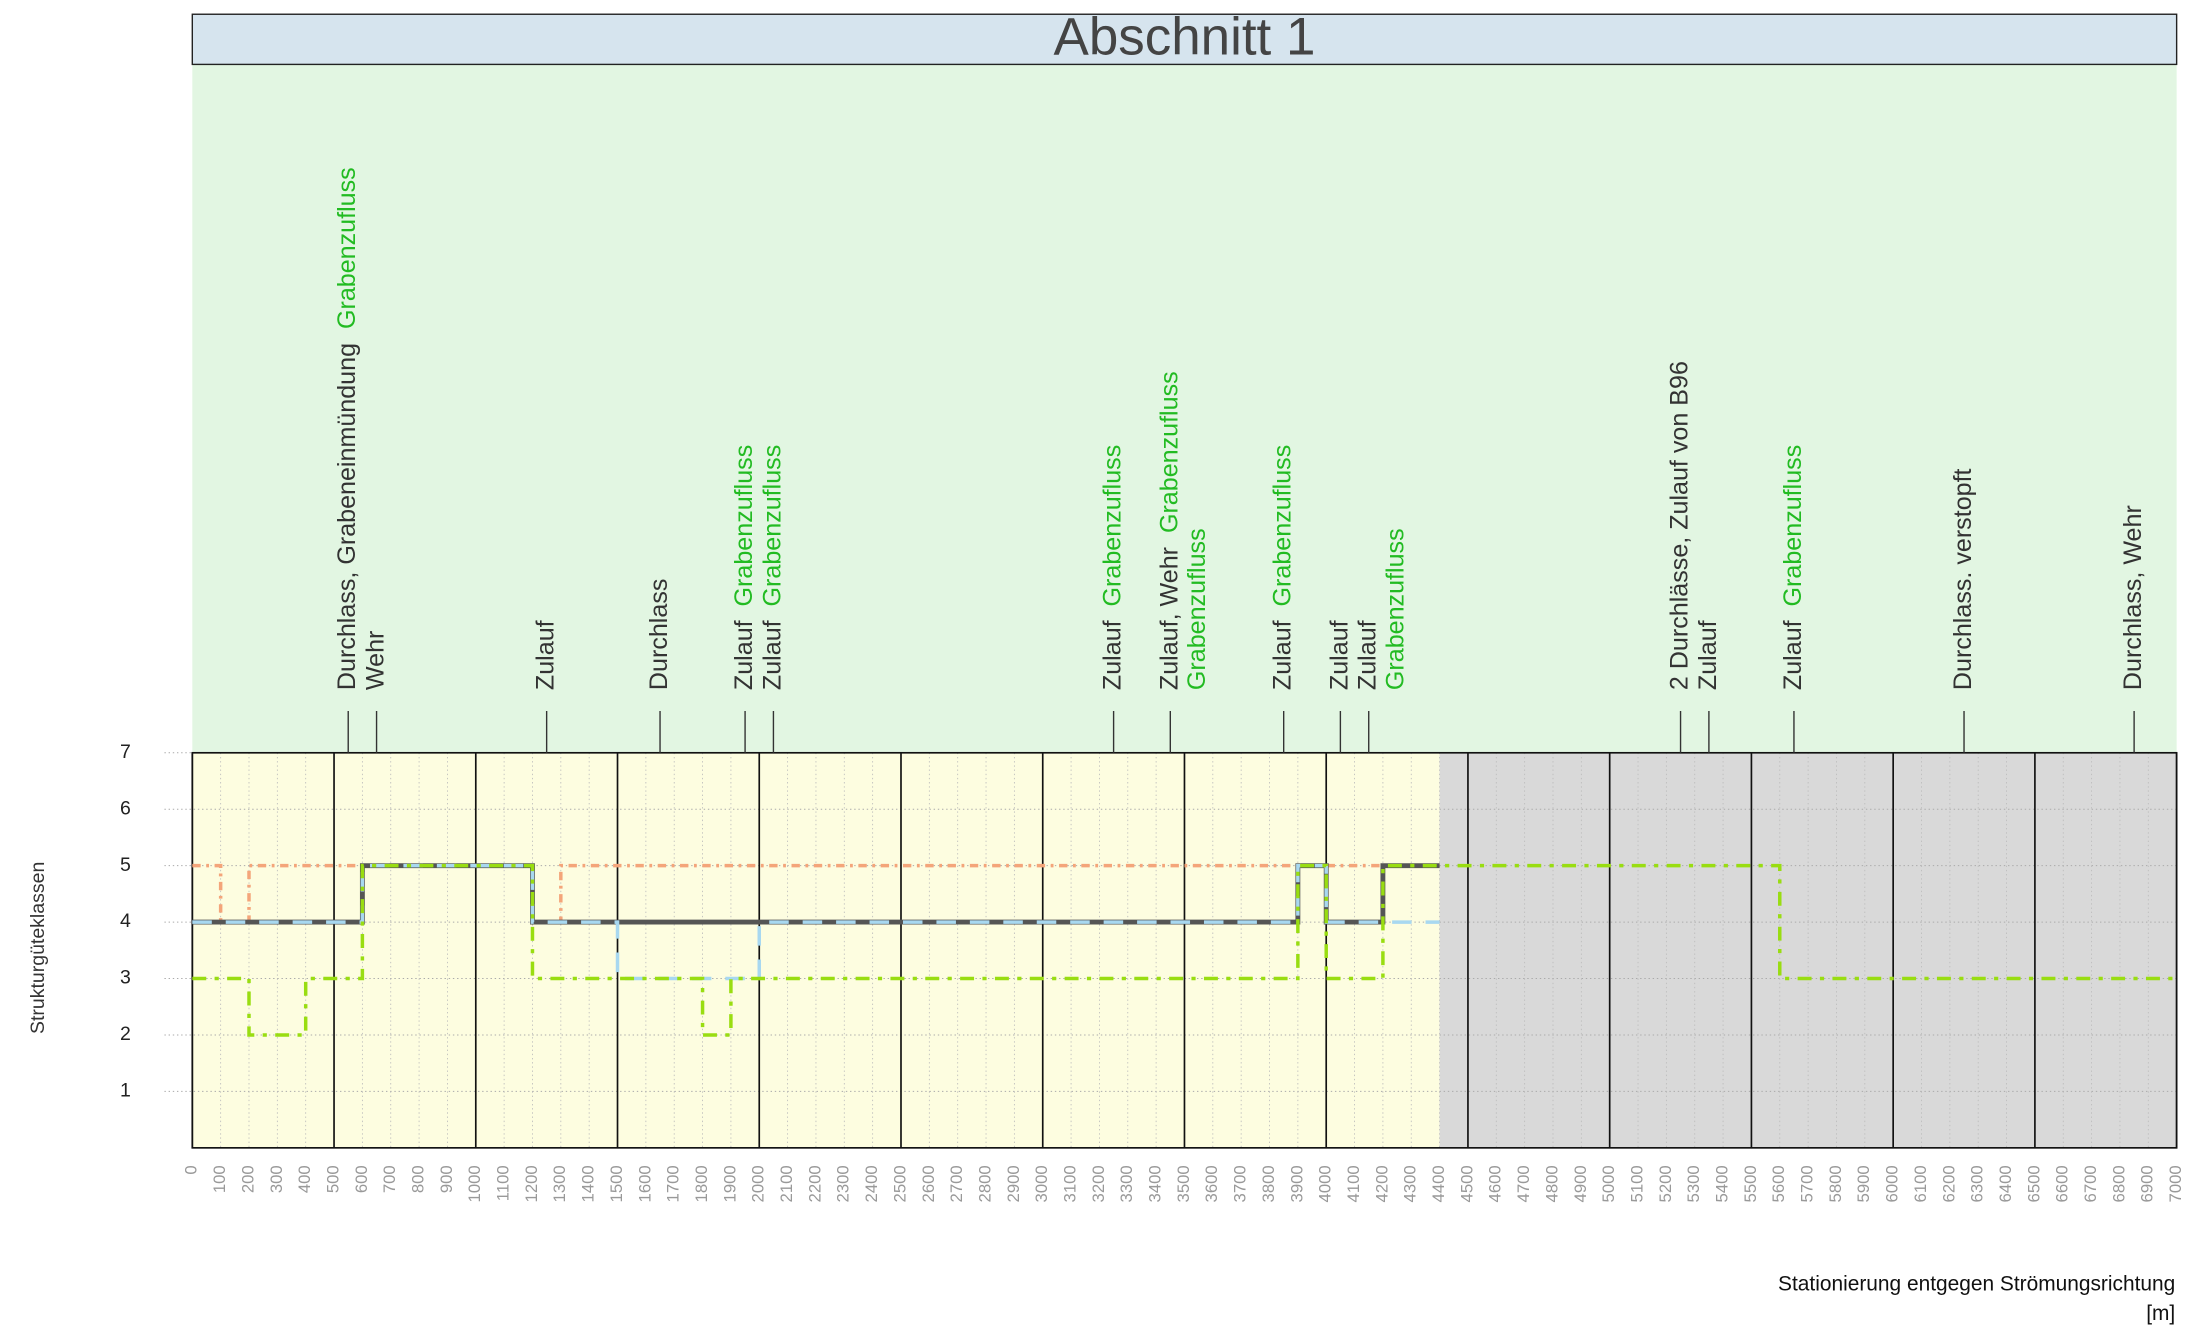 This screenshot has width=2185, height=1335. Describe the element at coordinates (928, 1183) in the screenshot. I see `x-tick-label: 2600` at that location.